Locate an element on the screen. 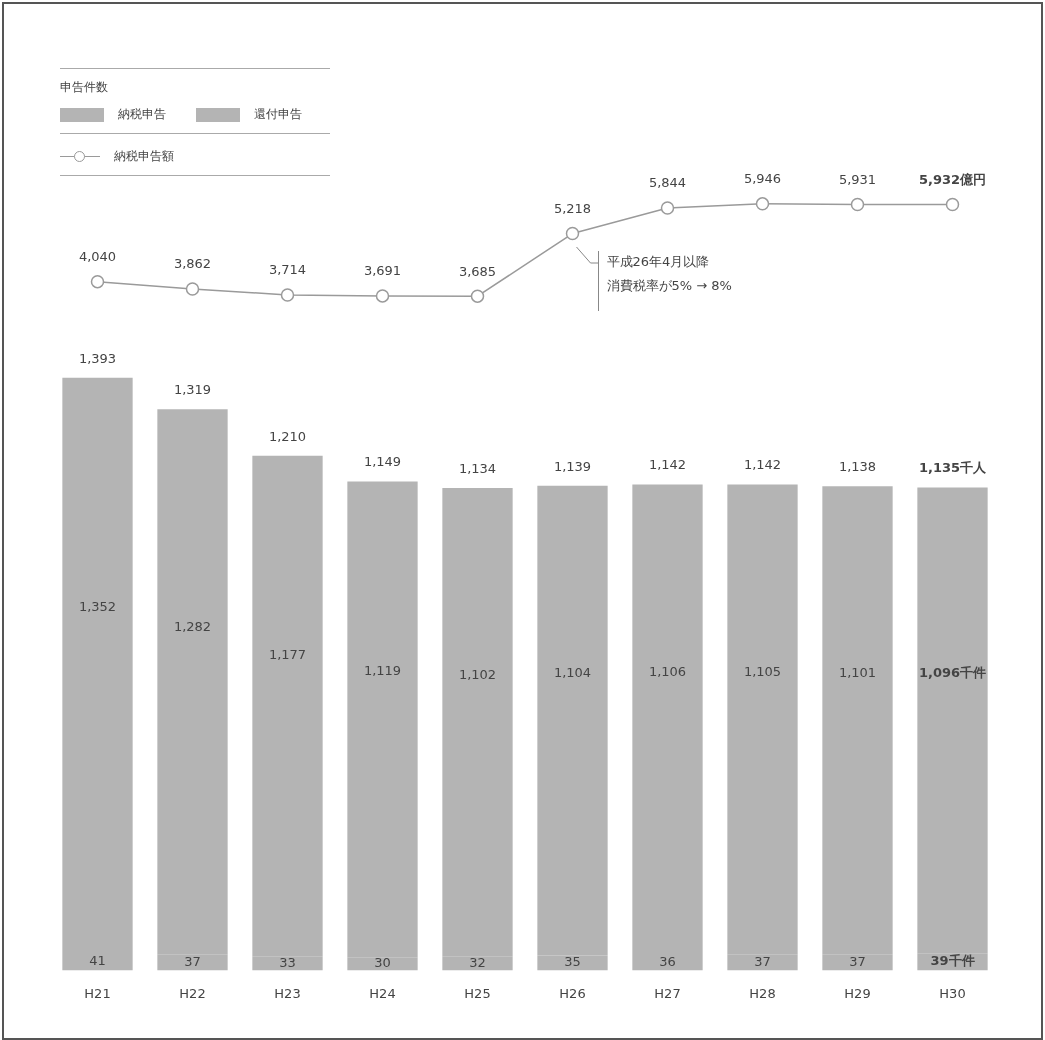 The image size is (1045, 1040). data-label: 1,177 is located at coordinates (287, 655).